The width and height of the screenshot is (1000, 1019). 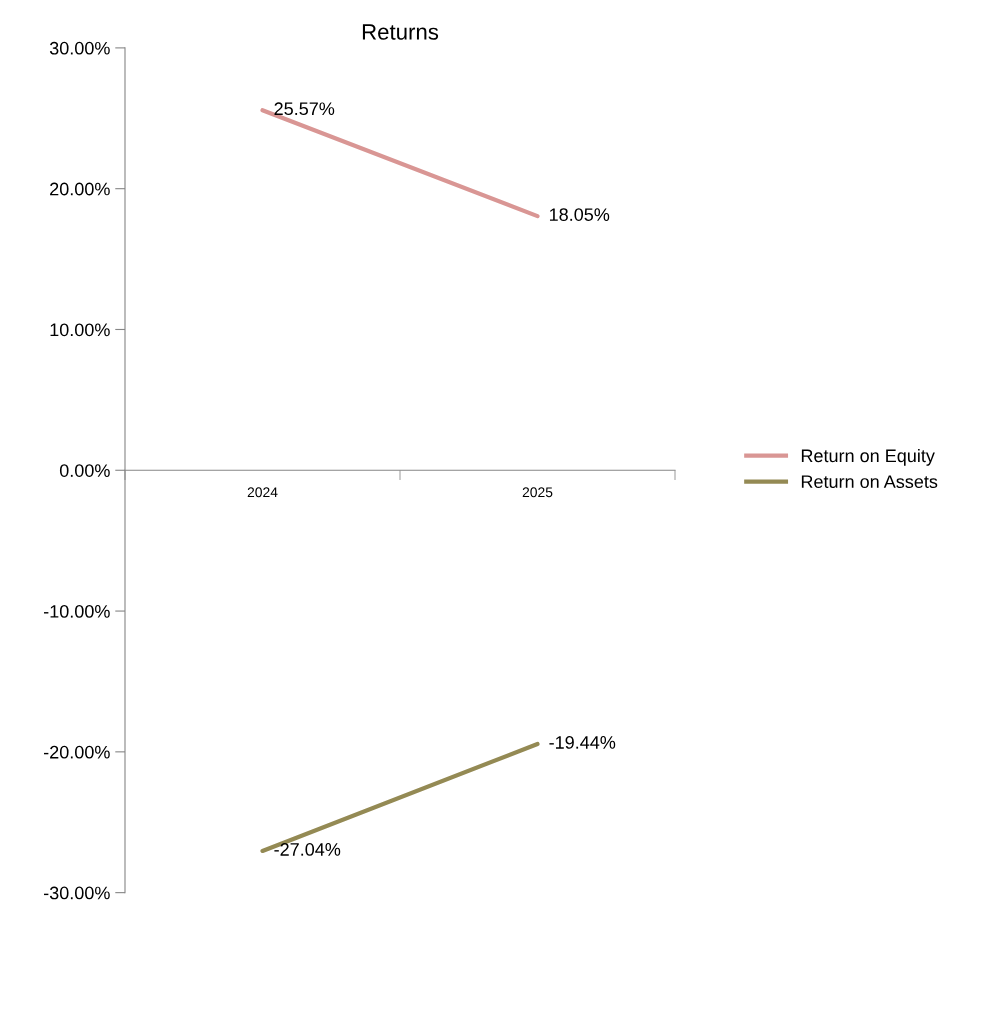 What do you see at coordinates (582, 742) in the screenshot?
I see `data-label: -19.44%` at bounding box center [582, 742].